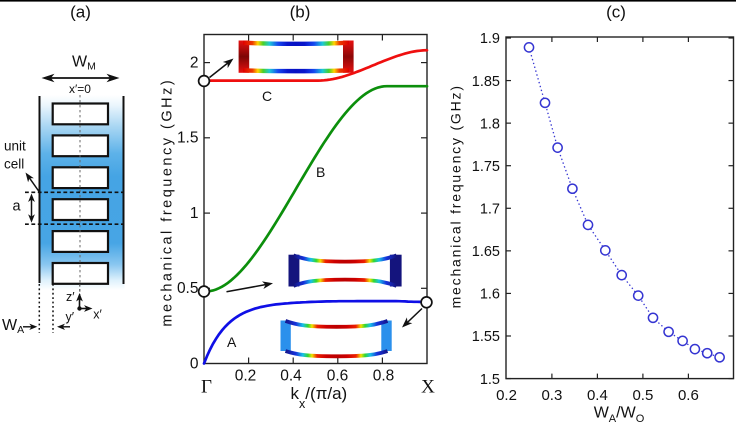  What do you see at coordinates (486, 337) in the screenshot?
I see `svg-text: 1.55` at bounding box center [486, 337].